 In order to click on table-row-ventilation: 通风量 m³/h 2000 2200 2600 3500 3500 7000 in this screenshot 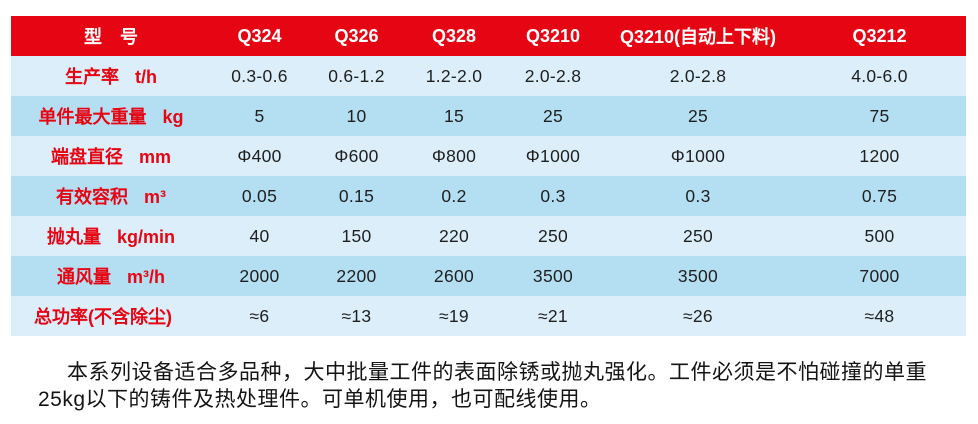, I will do `click(488, 276)`.